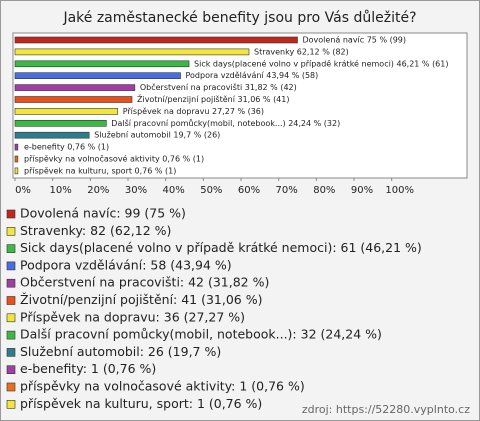  Describe the element at coordinates (120, 351) in the screenshot. I see `legend-label: Služební automobil: 26 (19,7 %)` at that location.